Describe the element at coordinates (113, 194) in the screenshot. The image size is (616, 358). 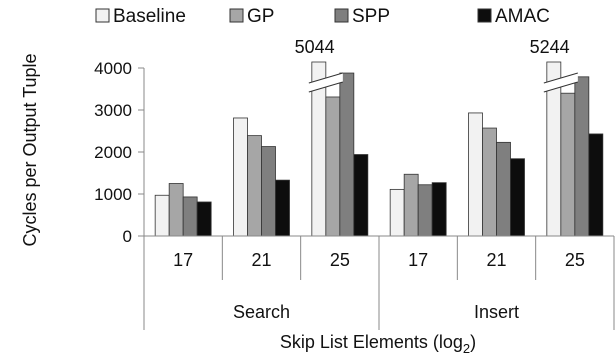
I see `y-tick-label: 1000` at that location.